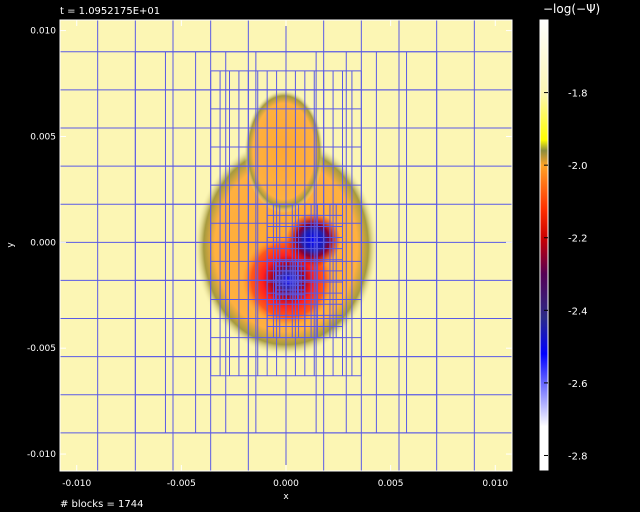 The width and height of the screenshot is (640, 512). I want to click on y-tick-label: 0.005, so click(43, 137).